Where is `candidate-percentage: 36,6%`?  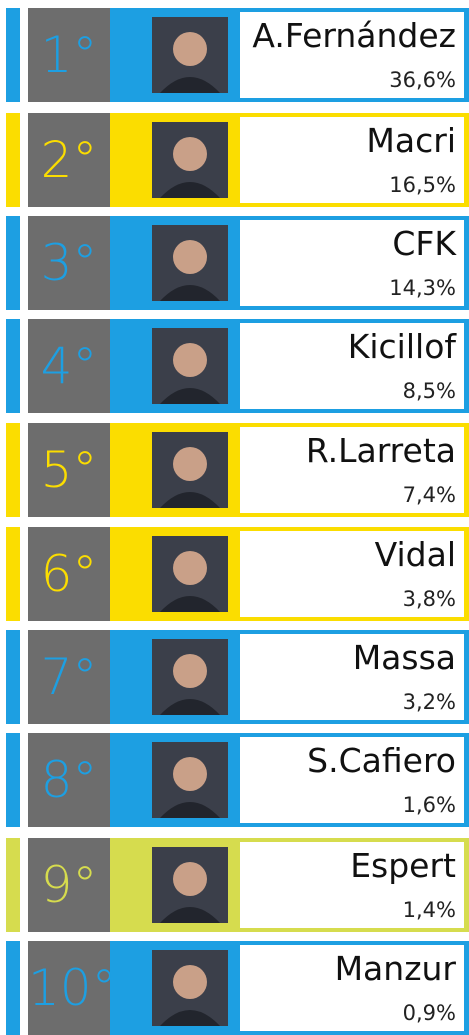 candidate-percentage: 36,6% is located at coordinates (422, 80).